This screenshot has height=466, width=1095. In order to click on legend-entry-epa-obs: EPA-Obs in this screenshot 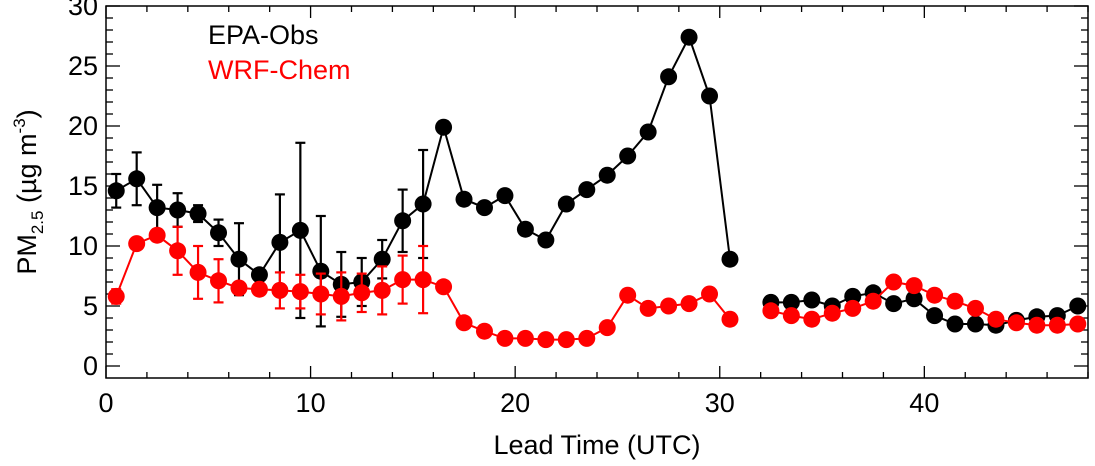, I will do `click(263, 35)`.